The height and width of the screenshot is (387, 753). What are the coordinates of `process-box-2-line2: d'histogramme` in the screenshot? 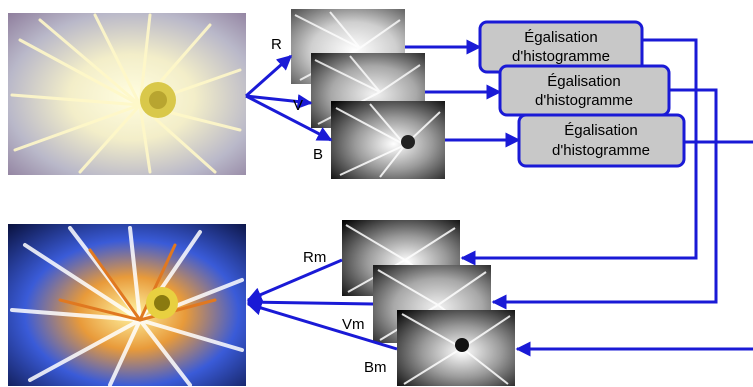 It's located at (584, 100).